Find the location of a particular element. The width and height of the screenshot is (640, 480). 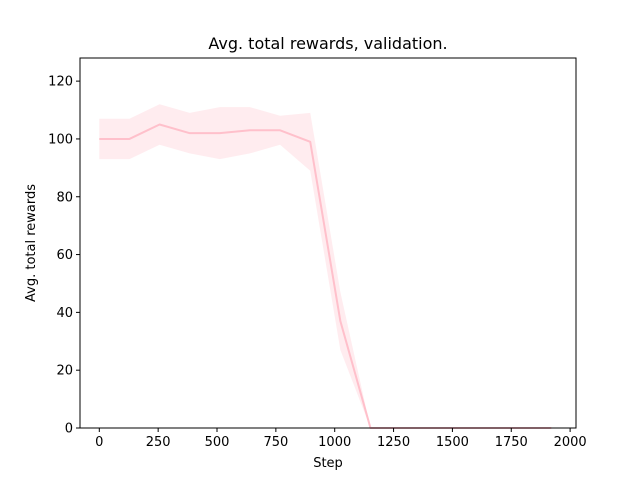

y-axis: 0 20 40 60 80 100 120 is located at coordinates (64, 256).